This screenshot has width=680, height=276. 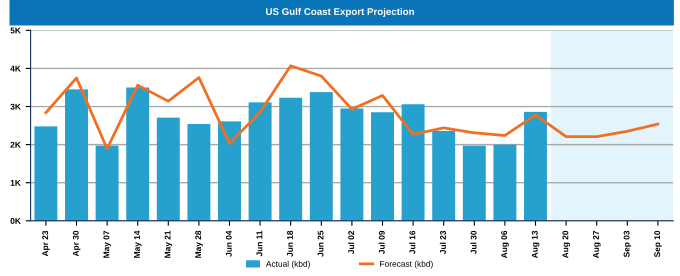 I want to click on x-tick-label: Jul 23, so click(x=443, y=242).